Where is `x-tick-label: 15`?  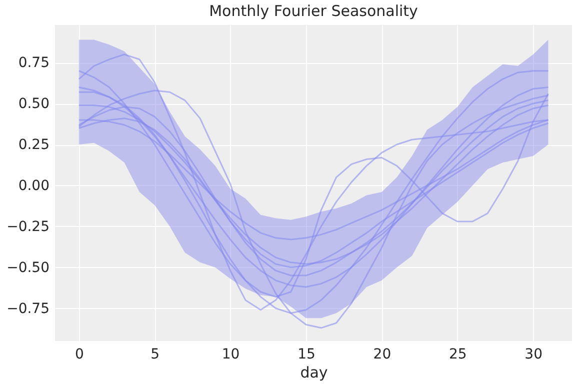 x-tick-label: 15 is located at coordinates (307, 354).